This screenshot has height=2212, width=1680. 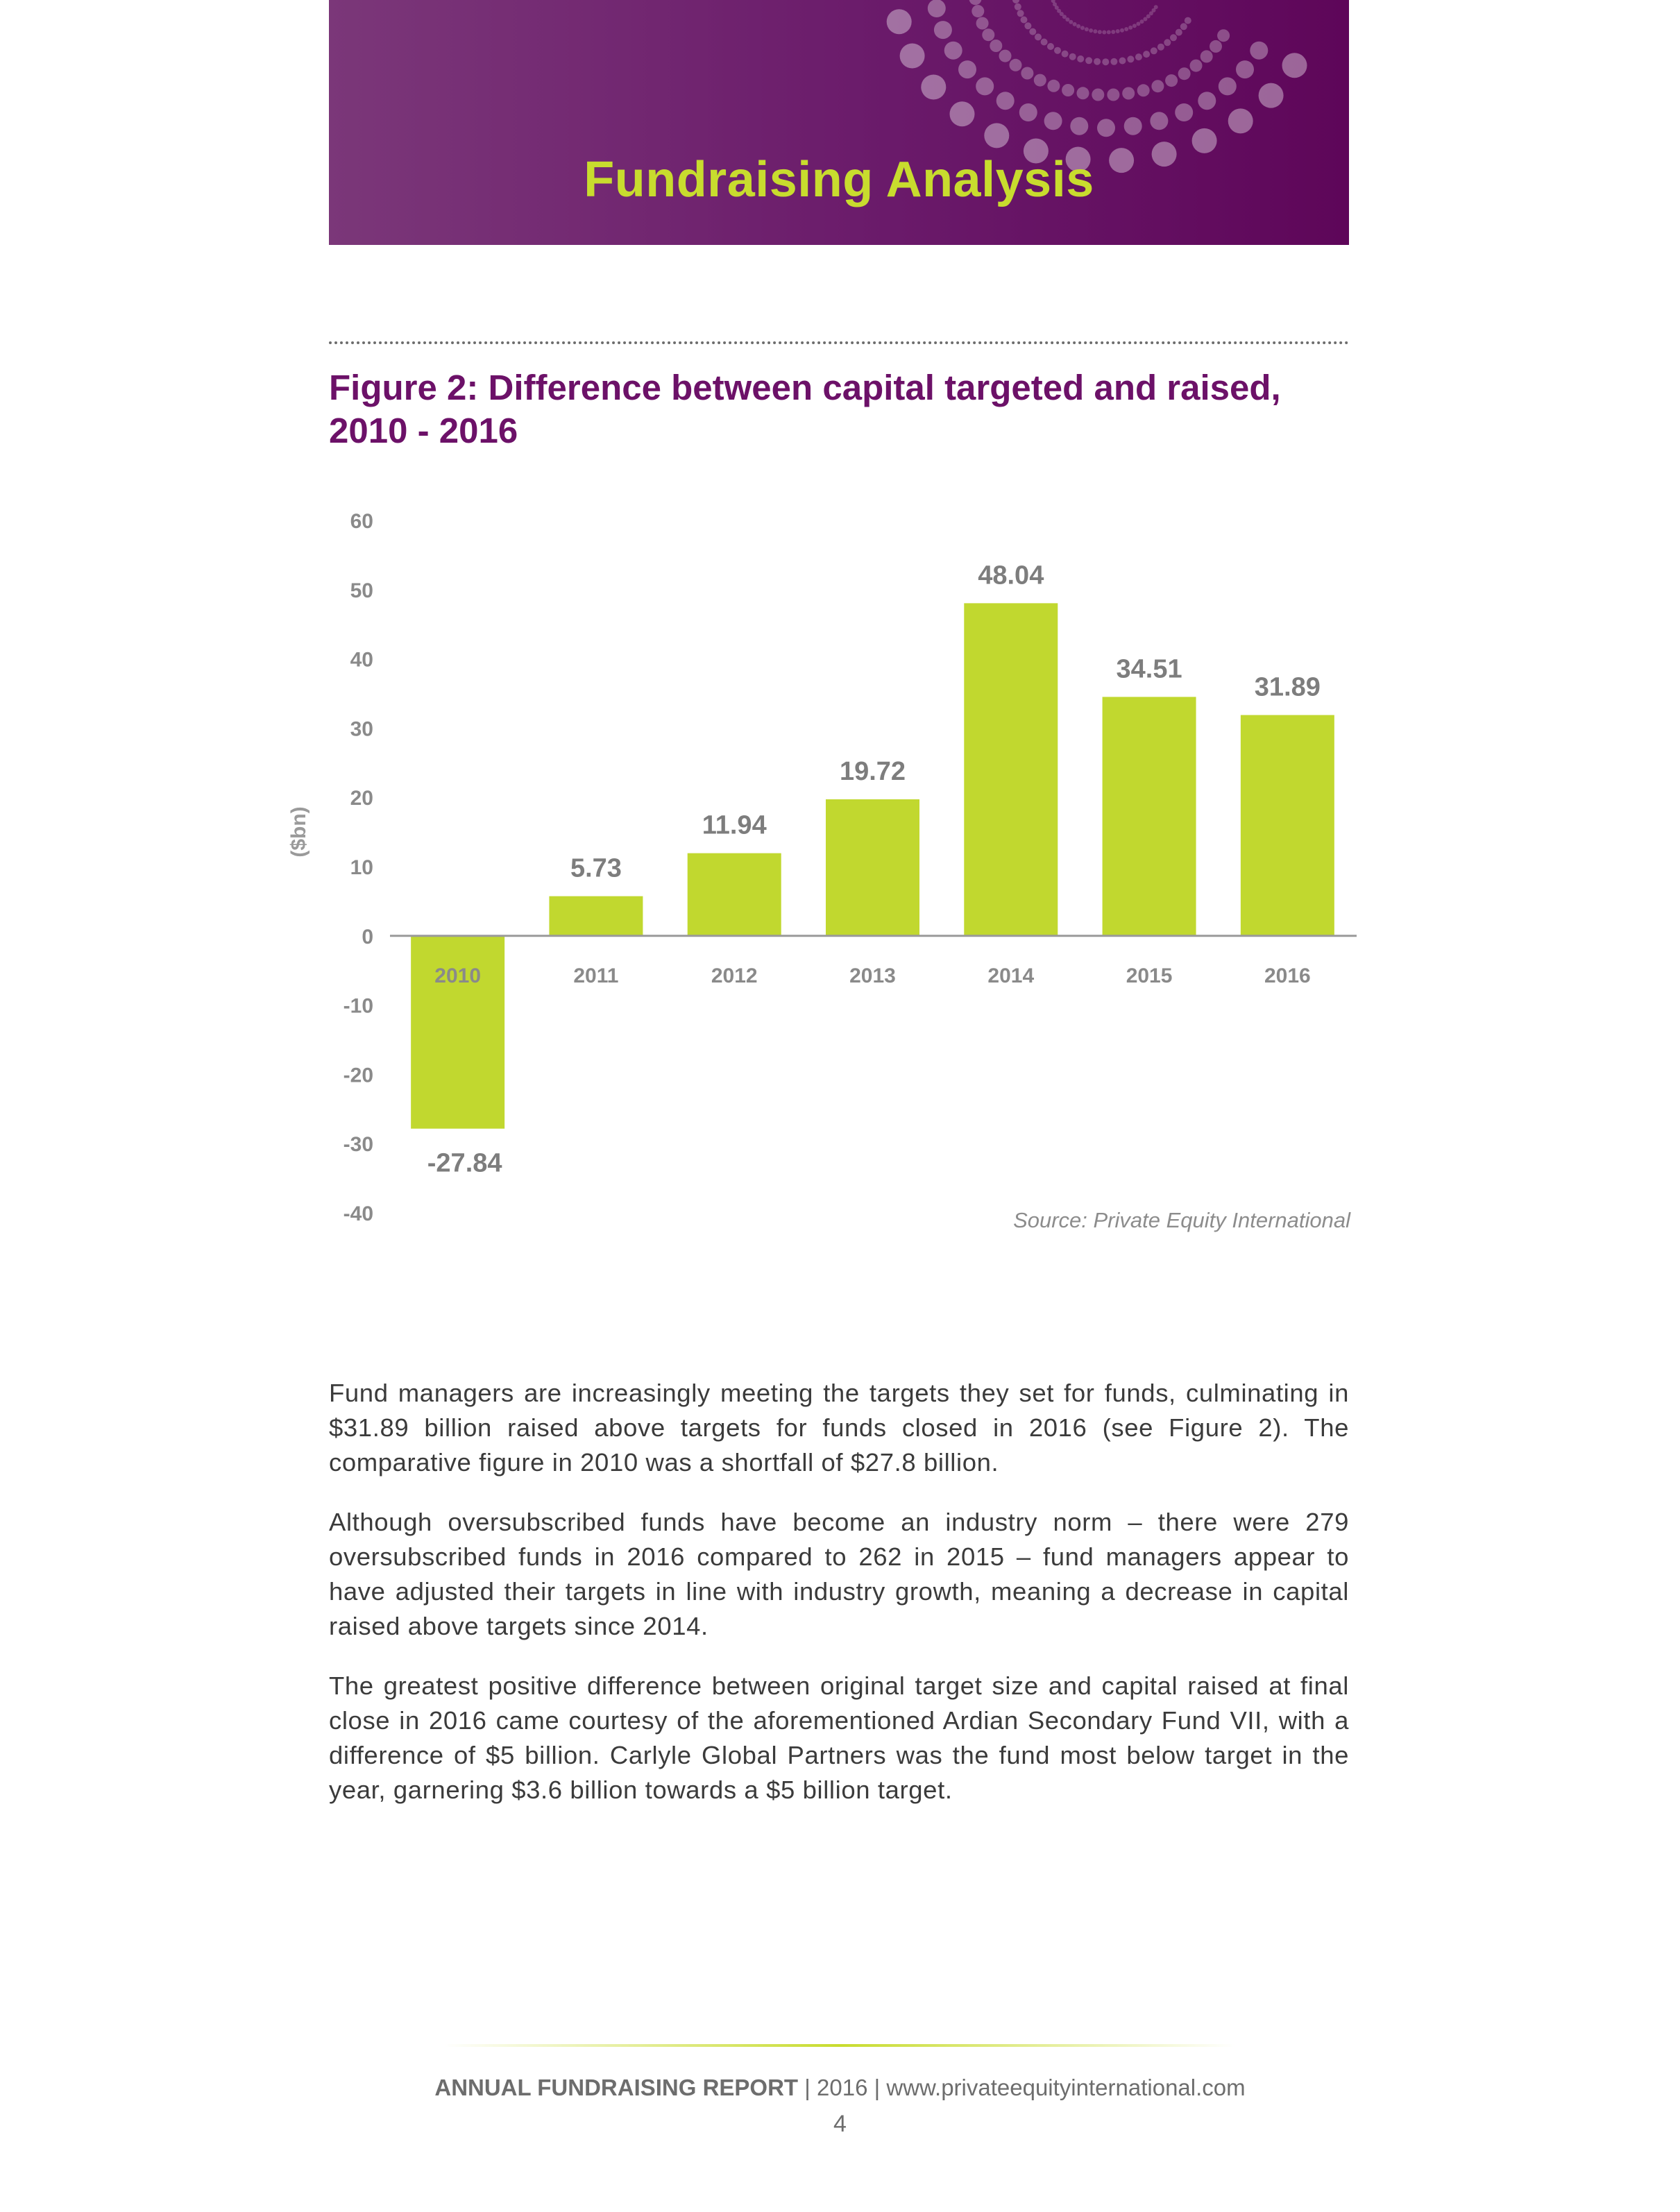 I want to click on y-tick-label: 30, so click(x=361, y=729).